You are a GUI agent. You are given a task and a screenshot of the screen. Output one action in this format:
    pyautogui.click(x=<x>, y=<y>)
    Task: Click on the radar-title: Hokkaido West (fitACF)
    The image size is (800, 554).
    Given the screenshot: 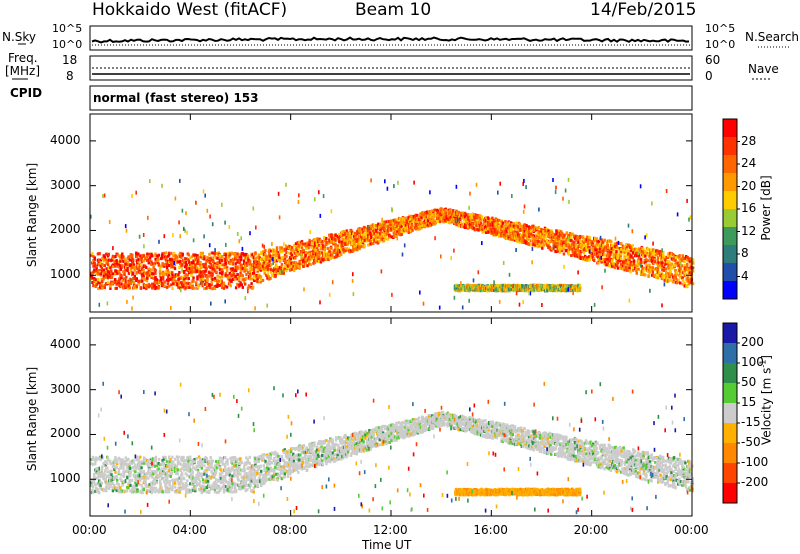 What is the action you would take?
    pyautogui.click(x=190, y=10)
    